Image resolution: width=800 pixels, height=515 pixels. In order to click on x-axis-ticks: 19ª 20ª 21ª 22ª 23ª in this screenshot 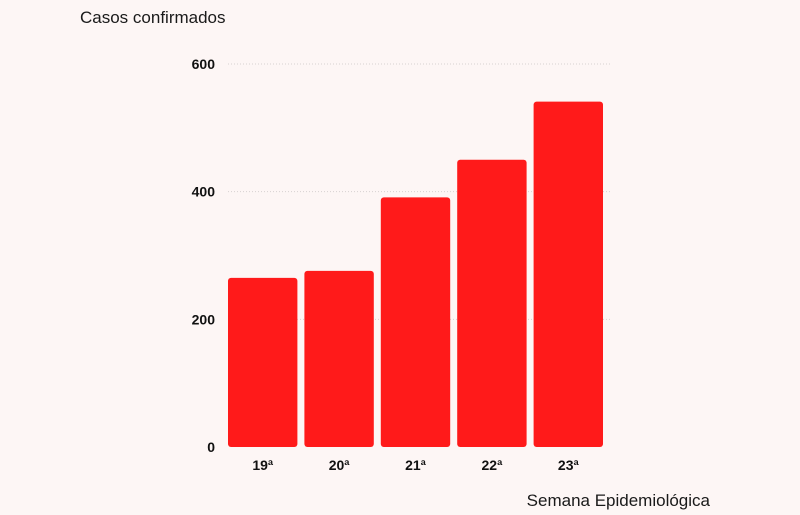, I will do `click(415, 465)`.